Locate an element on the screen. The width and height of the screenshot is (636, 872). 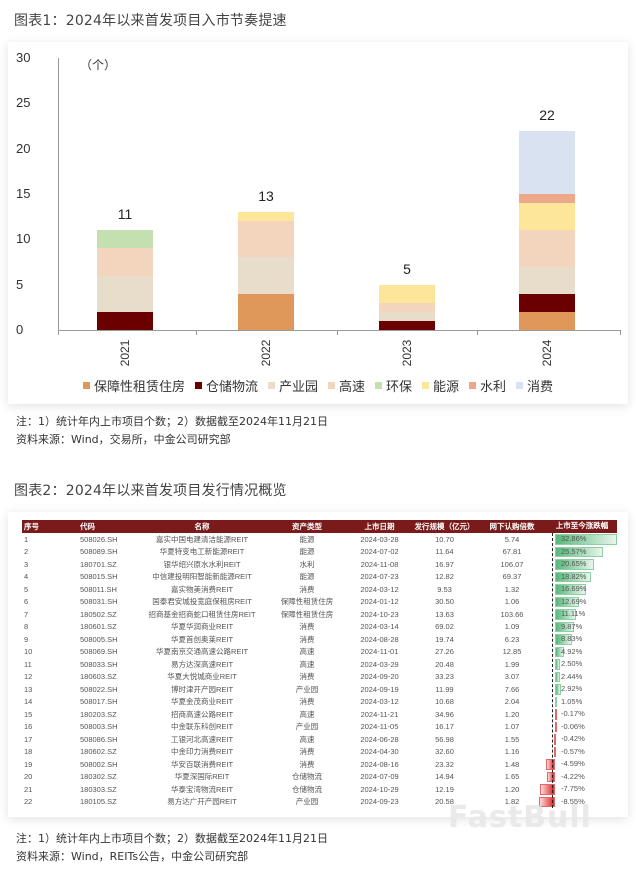
cell-change-since-listing: -0.06% is located at coordinates (582, 727).